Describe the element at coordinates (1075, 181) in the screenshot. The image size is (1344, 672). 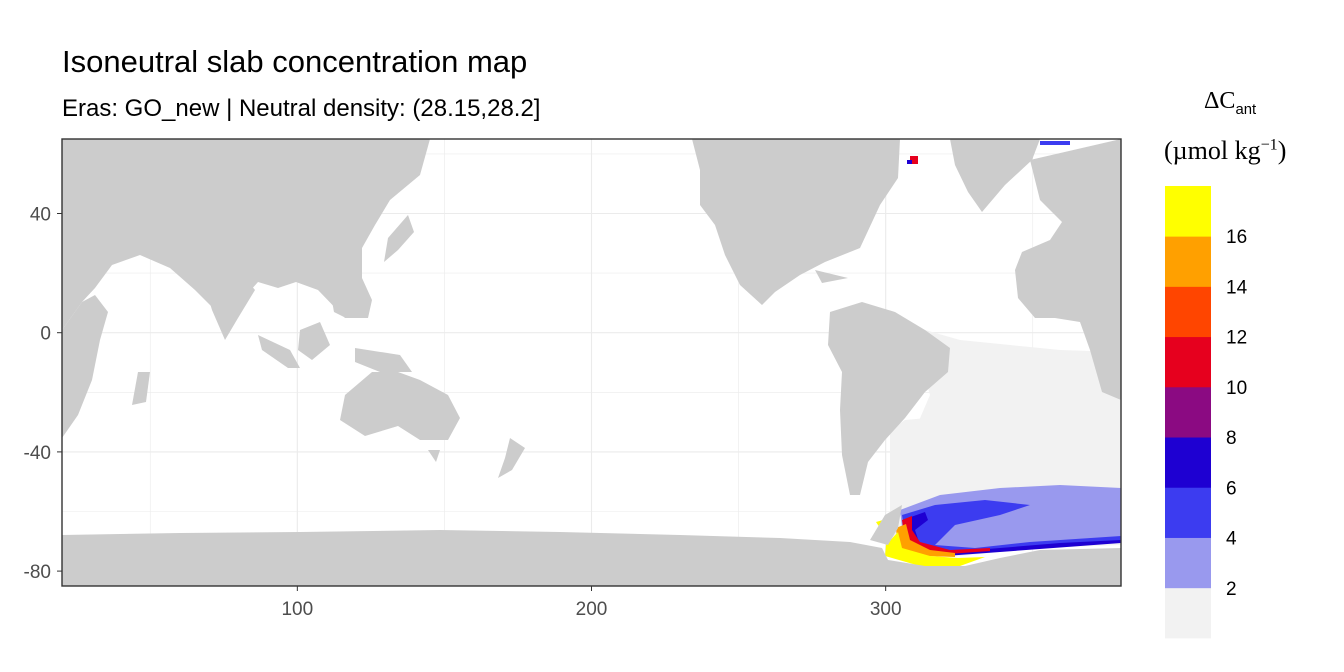
I see `land-uk` at that location.